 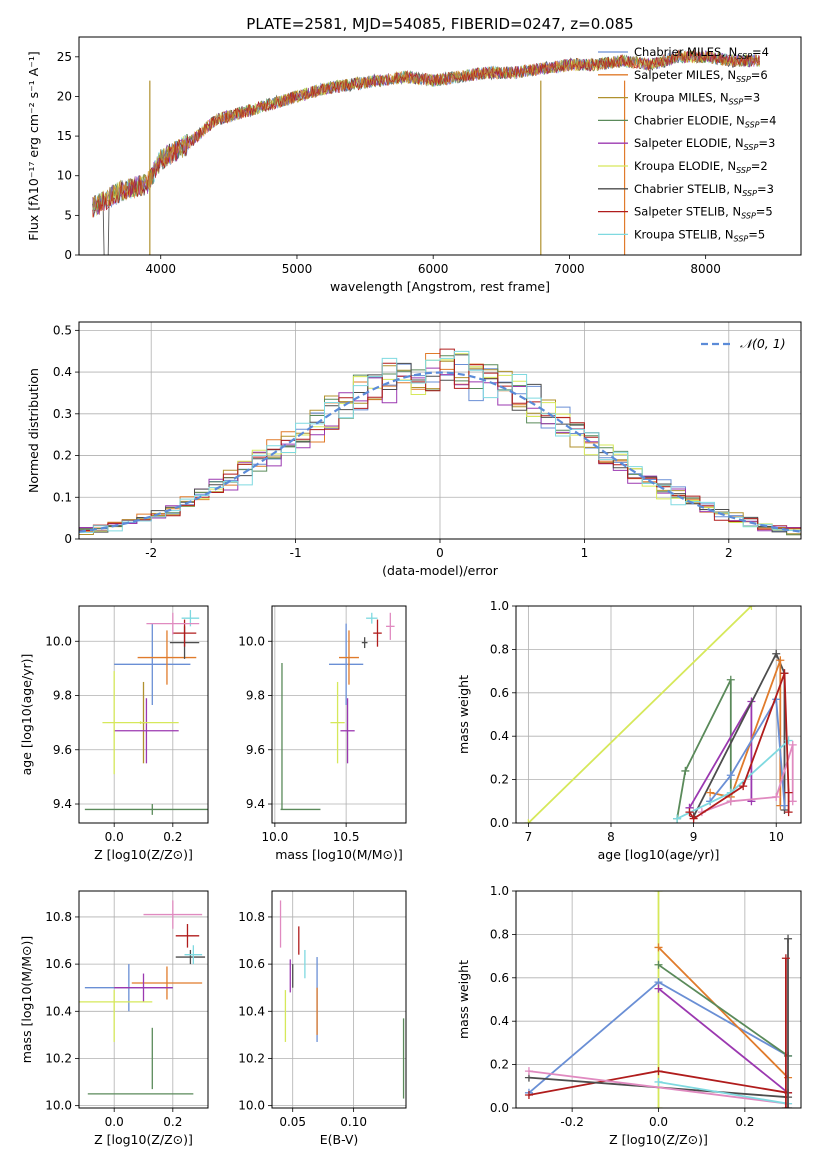 I want to click on y-tick-label: 25, so click(x=64, y=57).